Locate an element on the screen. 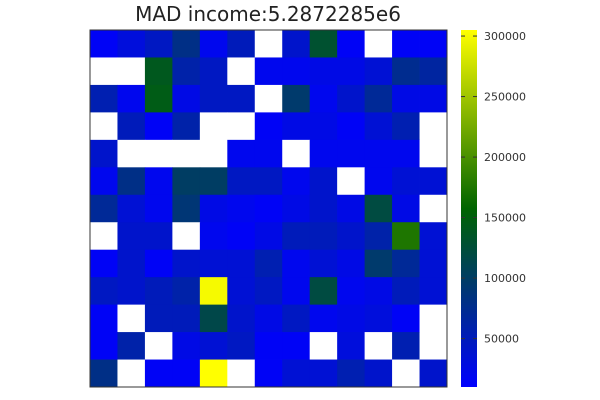 Image resolution: width=600 pixels, height=400 pixels. colorbar-tick-label: 200000 is located at coordinates (505, 157).